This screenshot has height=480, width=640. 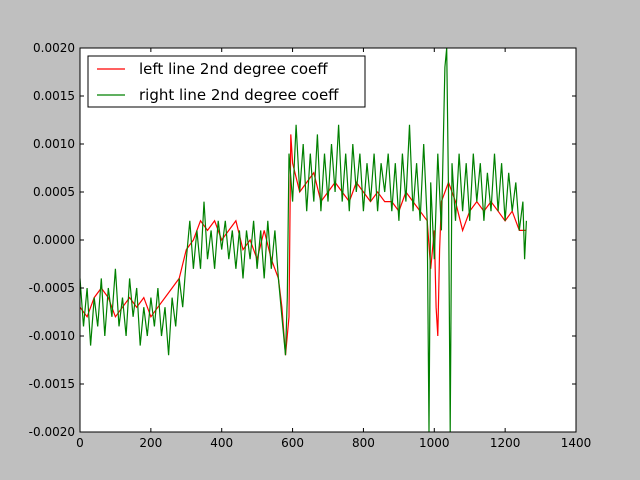 What do you see at coordinates (363, 443) in the screenshot?
I see `x-tick-label: 800` at bounding box center [363, 443].